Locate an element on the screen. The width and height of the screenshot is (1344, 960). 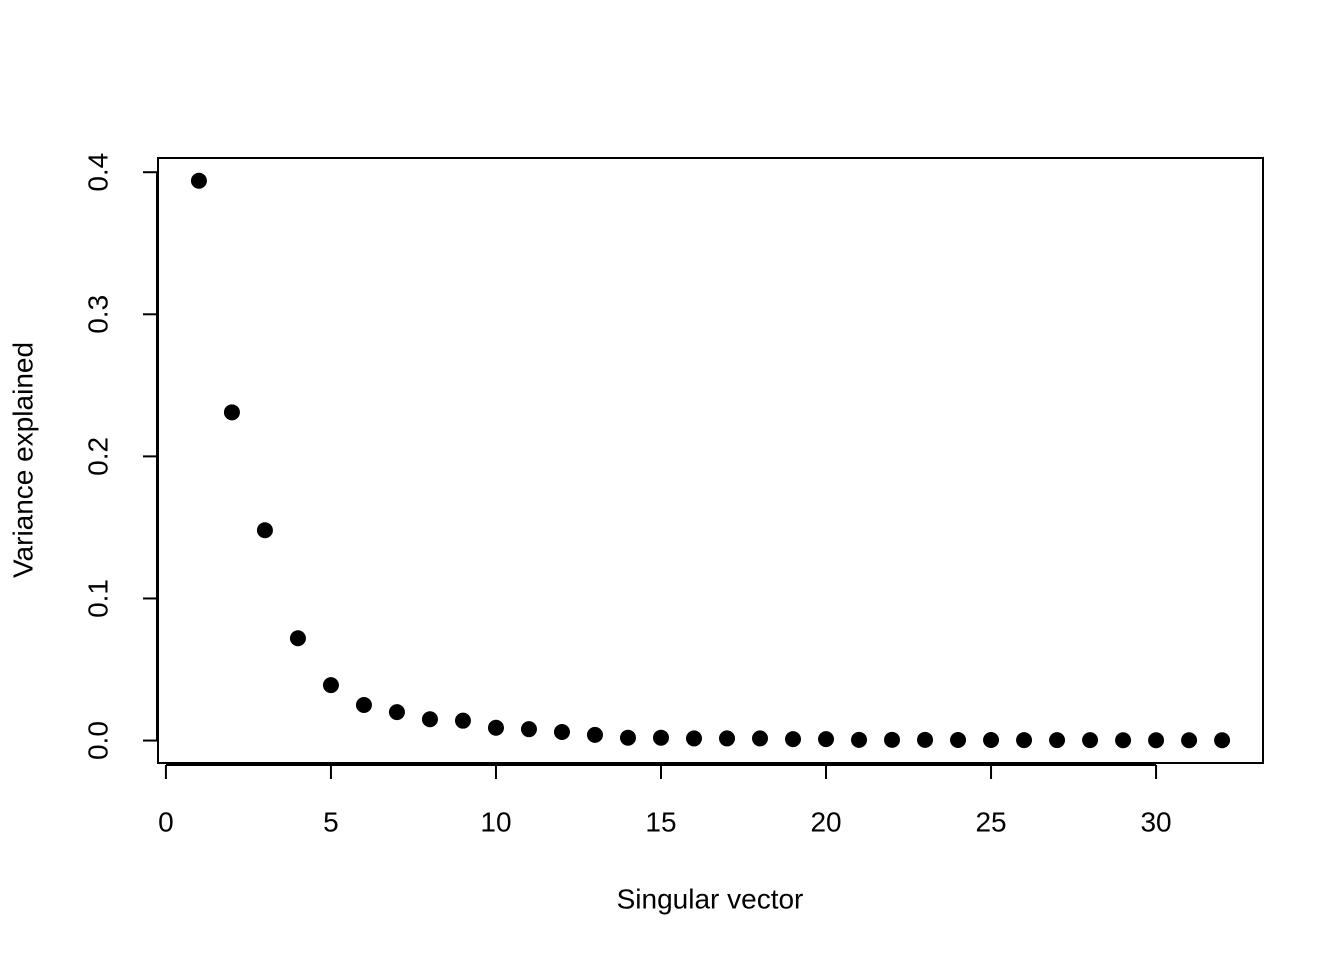
x-tick-label: 25 is located at coordinates (990, 821).